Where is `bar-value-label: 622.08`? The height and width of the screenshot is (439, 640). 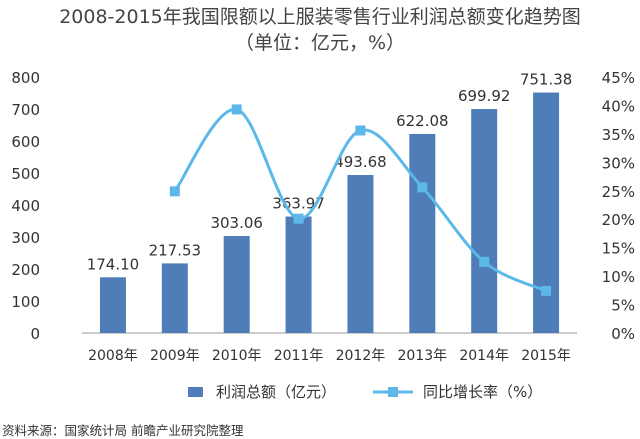 bar-value-label: 622.08 is located at coordinates (422, 121).